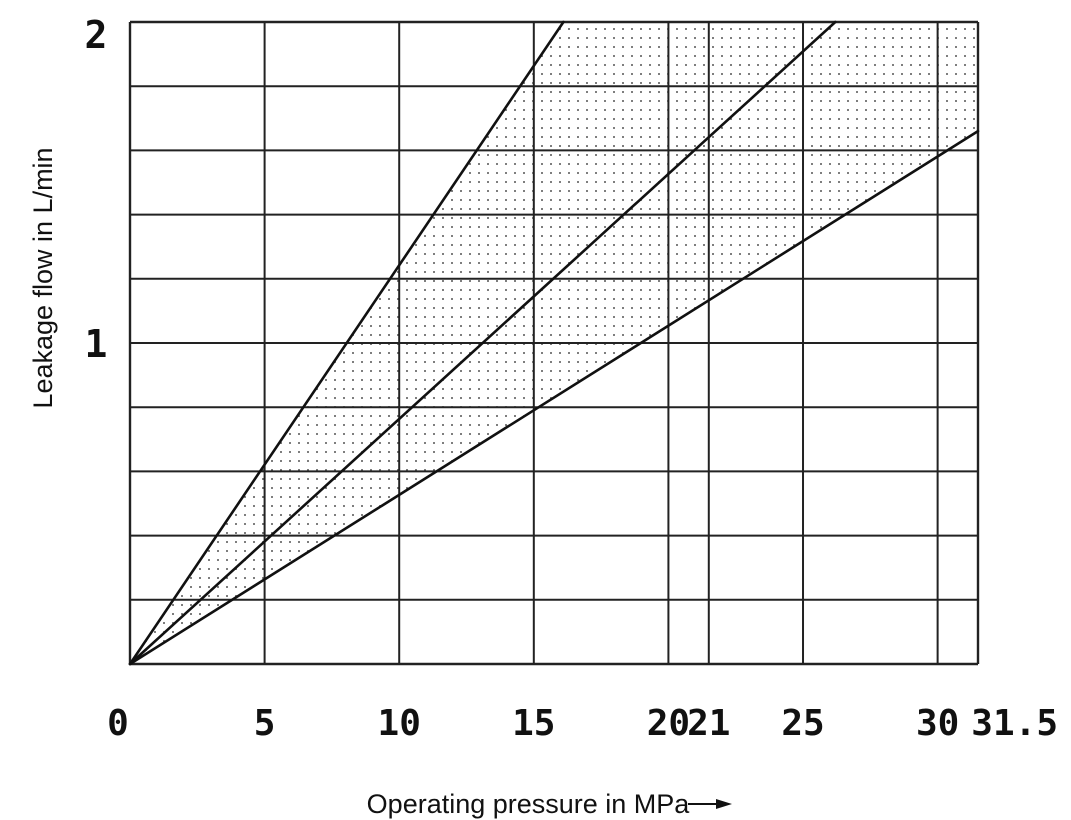 This screenshot has width=1071, height=820. Describe the element at coordinates (96, 344) in the screenshot. I see `y-tick-label: 1` at that location.